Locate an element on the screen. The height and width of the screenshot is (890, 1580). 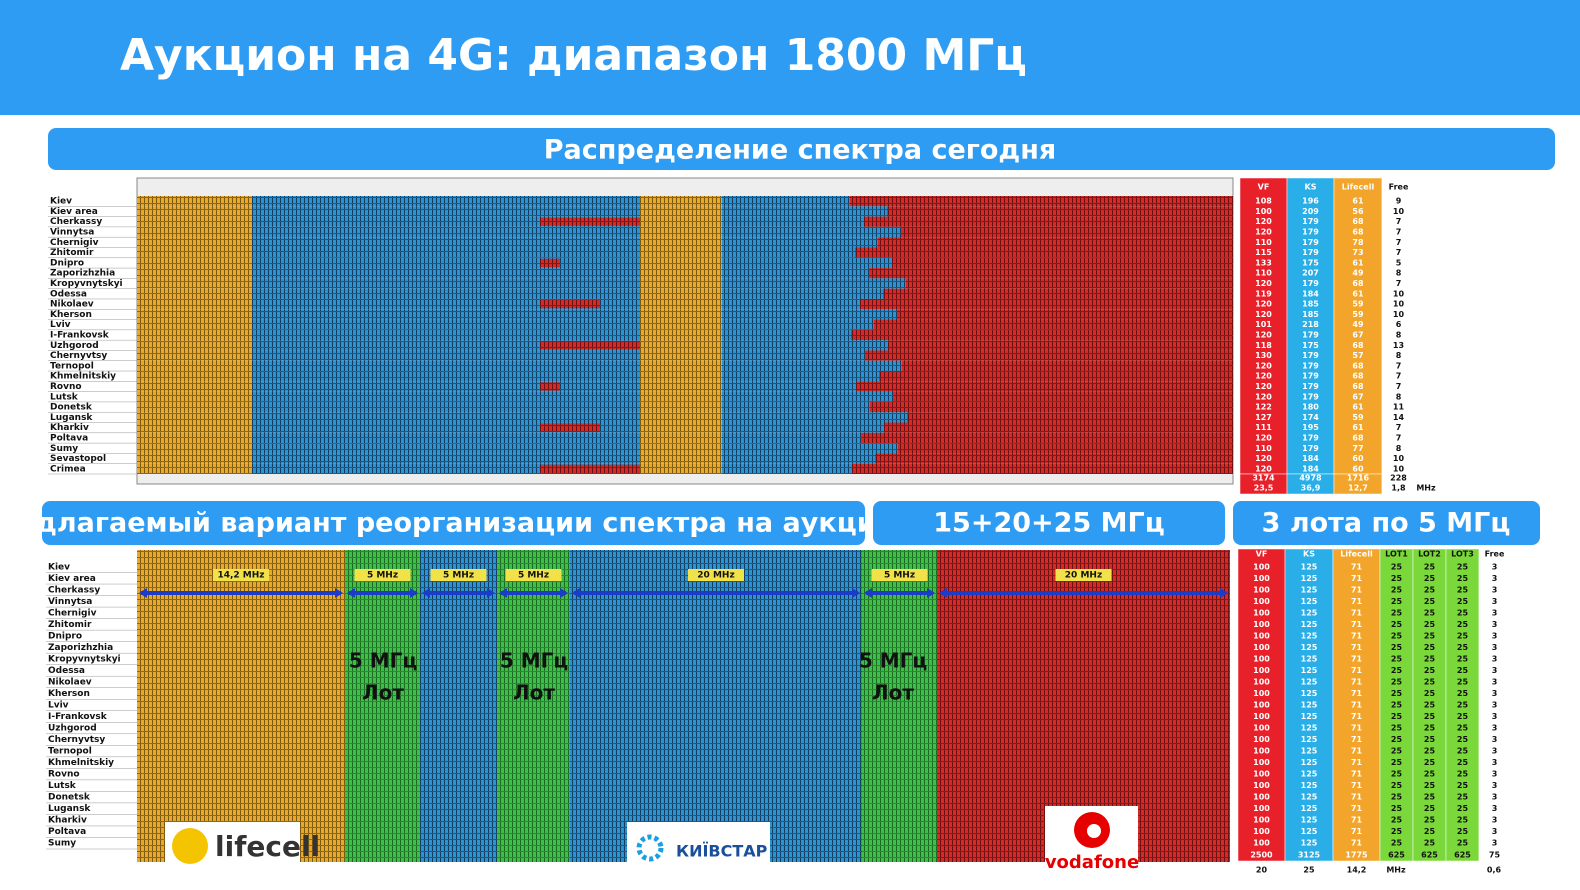
table-cell: 49 is located at coordinates (1358, 273).